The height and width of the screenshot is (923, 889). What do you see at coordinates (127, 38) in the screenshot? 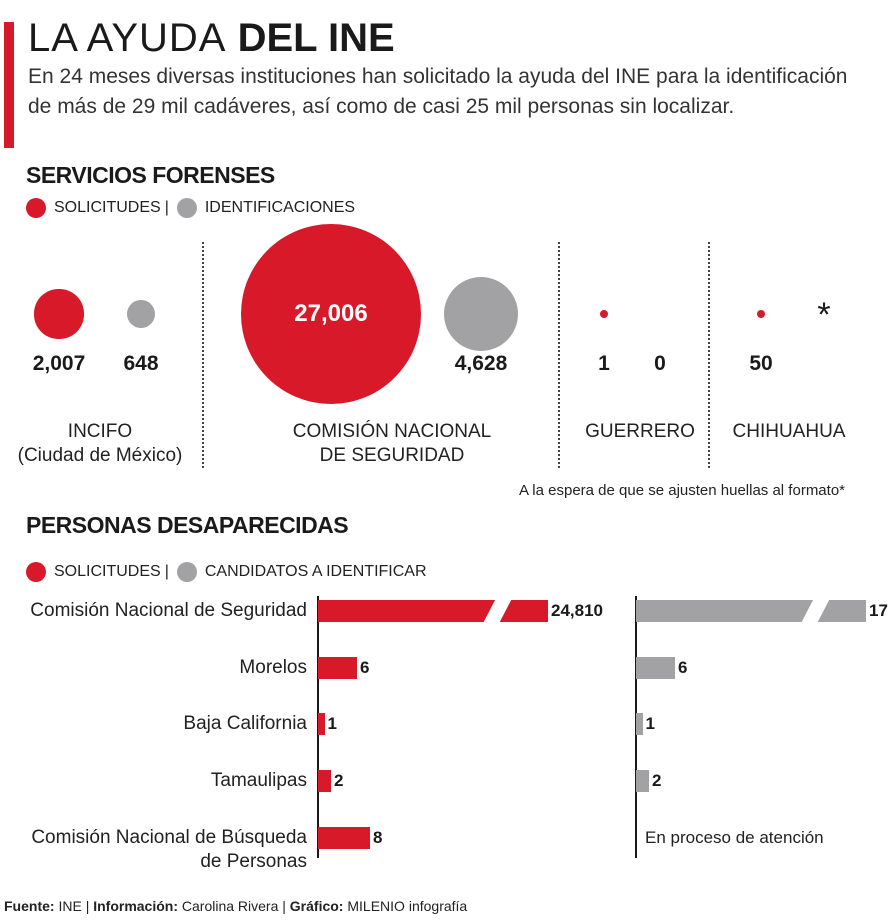
I see `title-light: LA AYUDA` at bounding box center [127, 38].